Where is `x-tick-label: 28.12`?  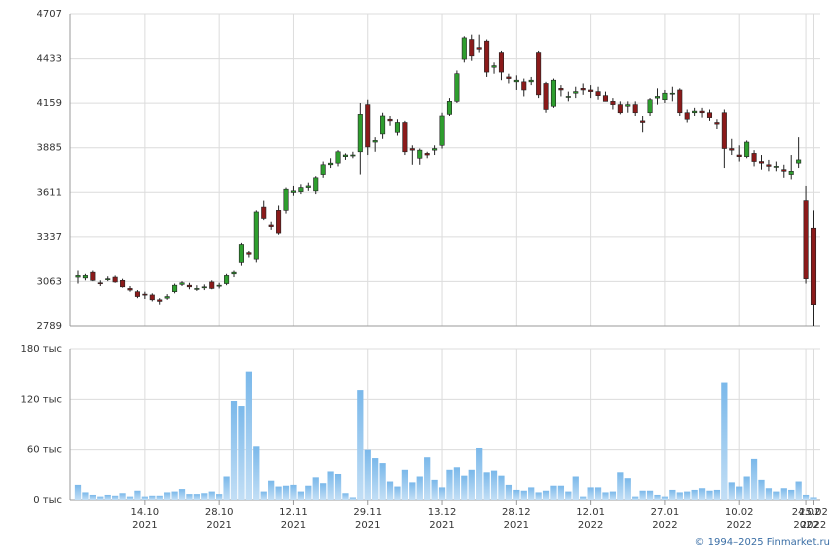 x-tick-label: 28.12 is located at coordinates (516, 512).